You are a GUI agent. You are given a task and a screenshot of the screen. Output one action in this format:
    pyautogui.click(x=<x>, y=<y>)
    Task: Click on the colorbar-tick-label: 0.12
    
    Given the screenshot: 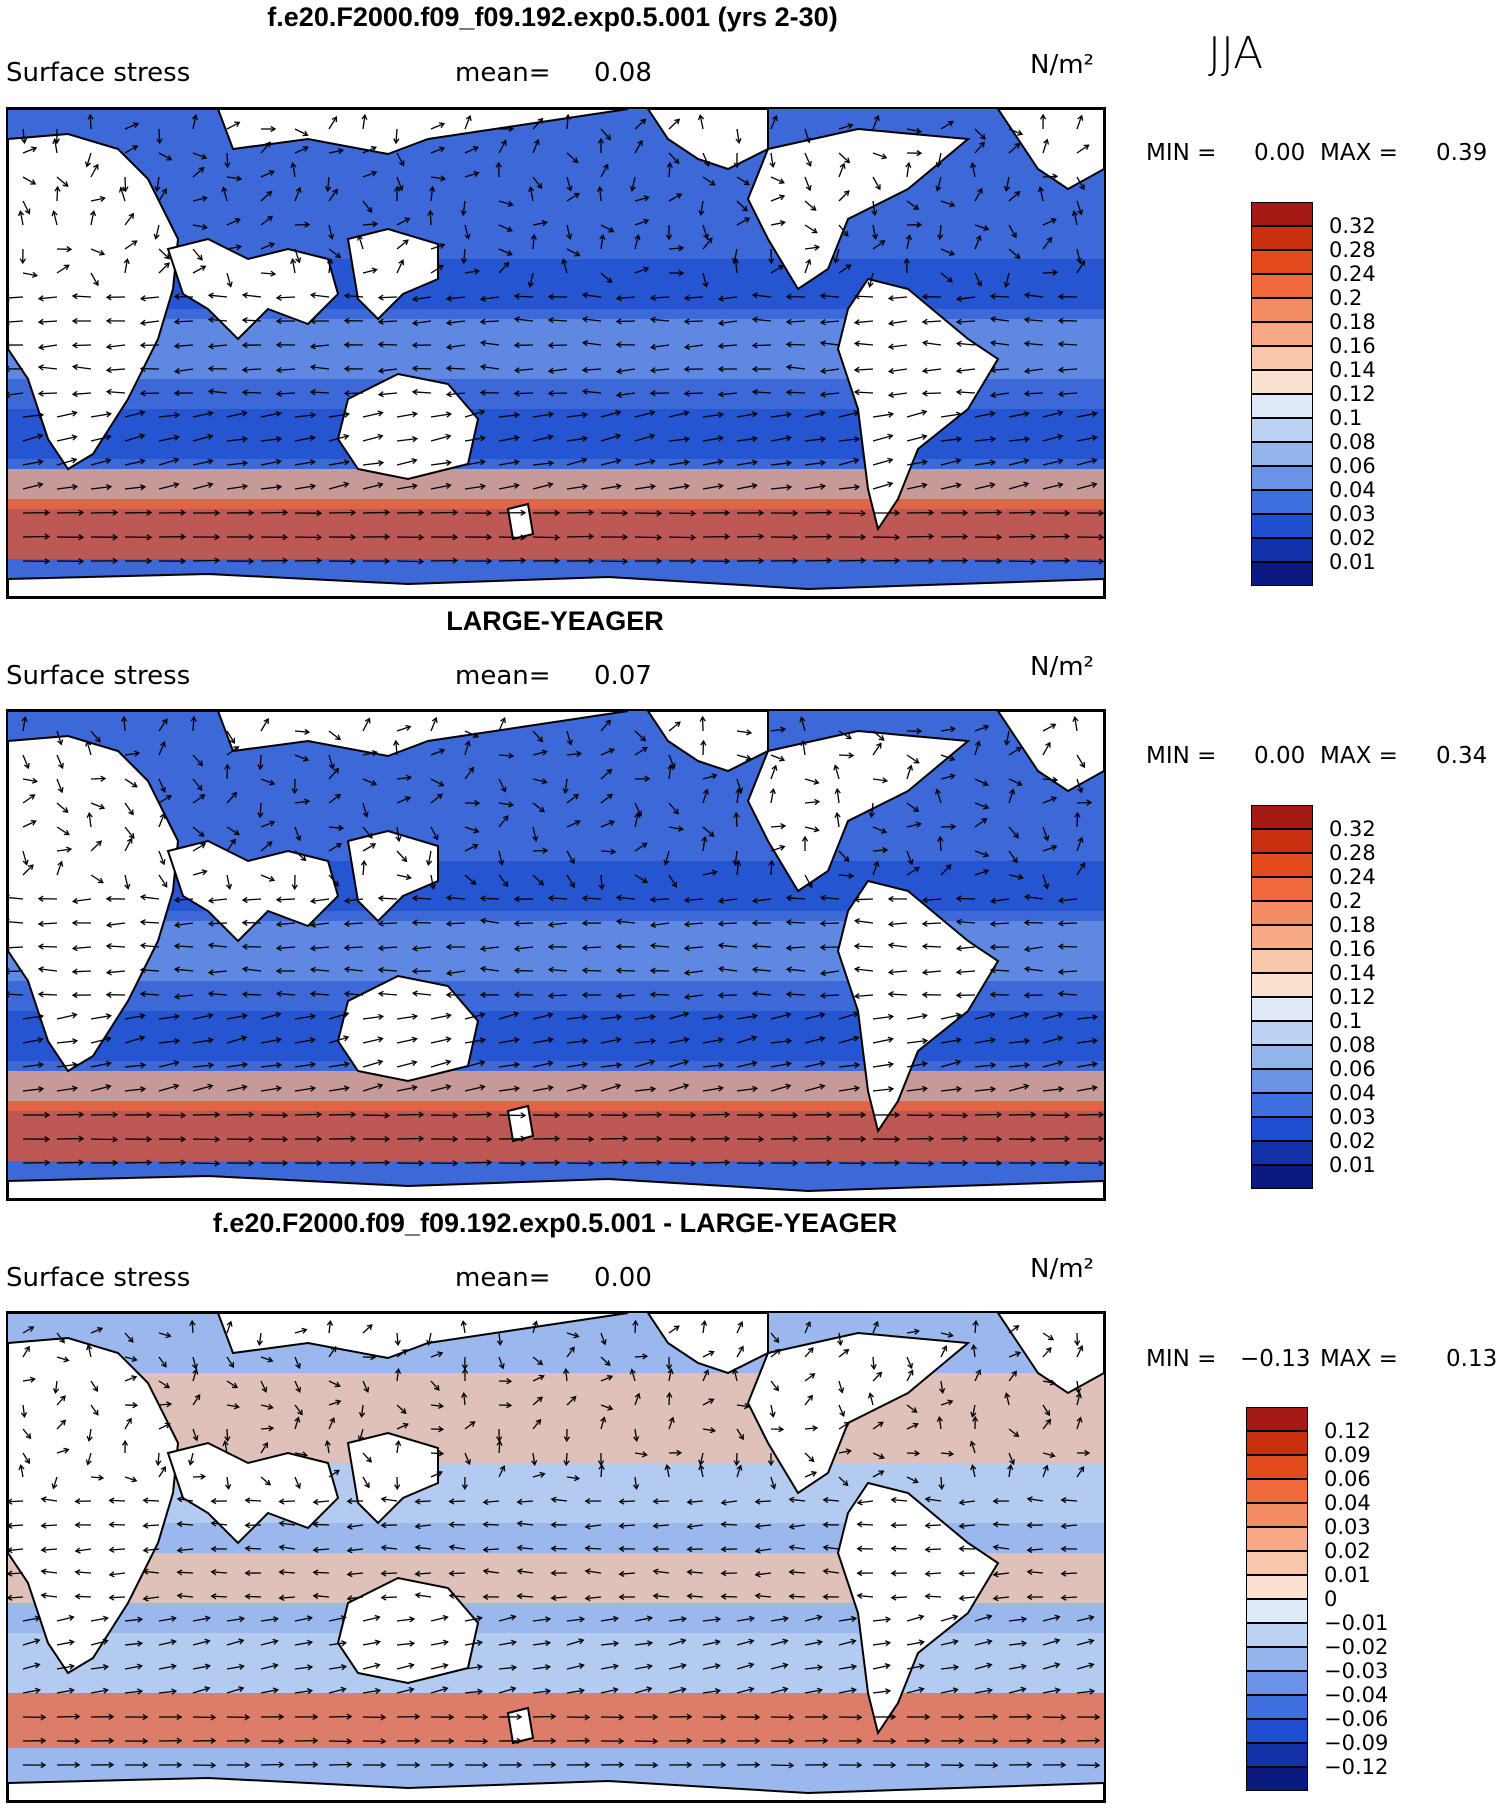 What is the action you would take?
    pyautogui.click(x=1352, y=394)
    